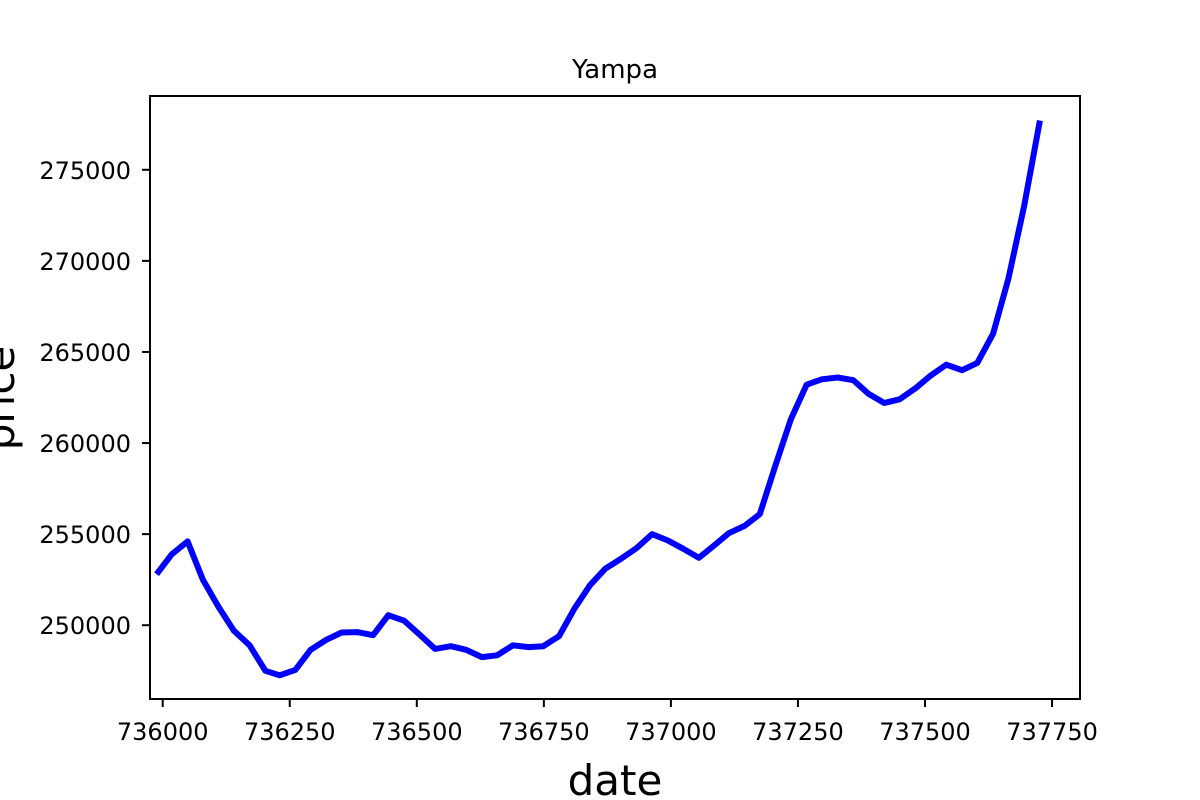 The width and height of the screenshot is (1200, 800). Describe the element at coordinates (671, 732) in the screenshot. I see `x-tick-label: 737000` at that location.